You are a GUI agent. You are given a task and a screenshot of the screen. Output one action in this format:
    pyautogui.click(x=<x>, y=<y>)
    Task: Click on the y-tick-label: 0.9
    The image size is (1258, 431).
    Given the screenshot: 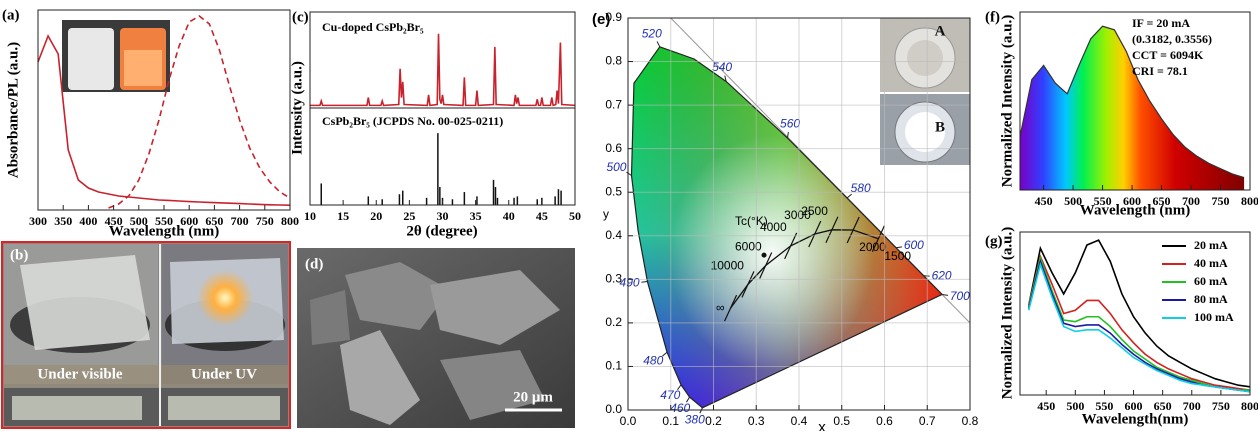 What is the action you would take?
    pyautogui.click(x=613, y=17)
    